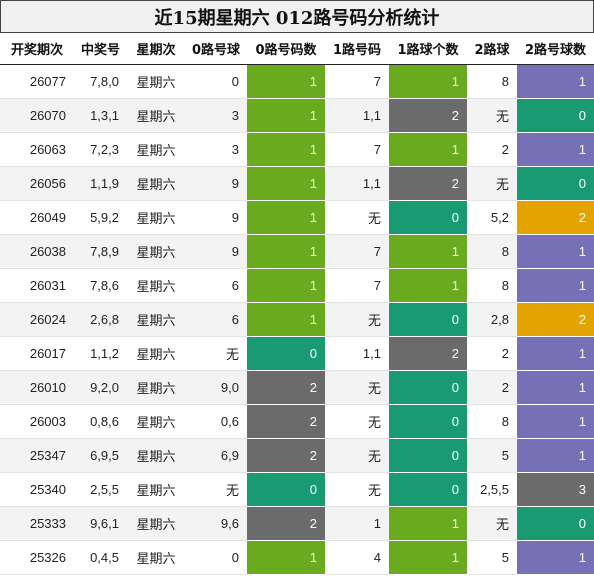 This screenshot has height=576, width=594. Describe the element at coordinates (37, 183) in the screenshot. I see `cell-period: 26056` at that location.